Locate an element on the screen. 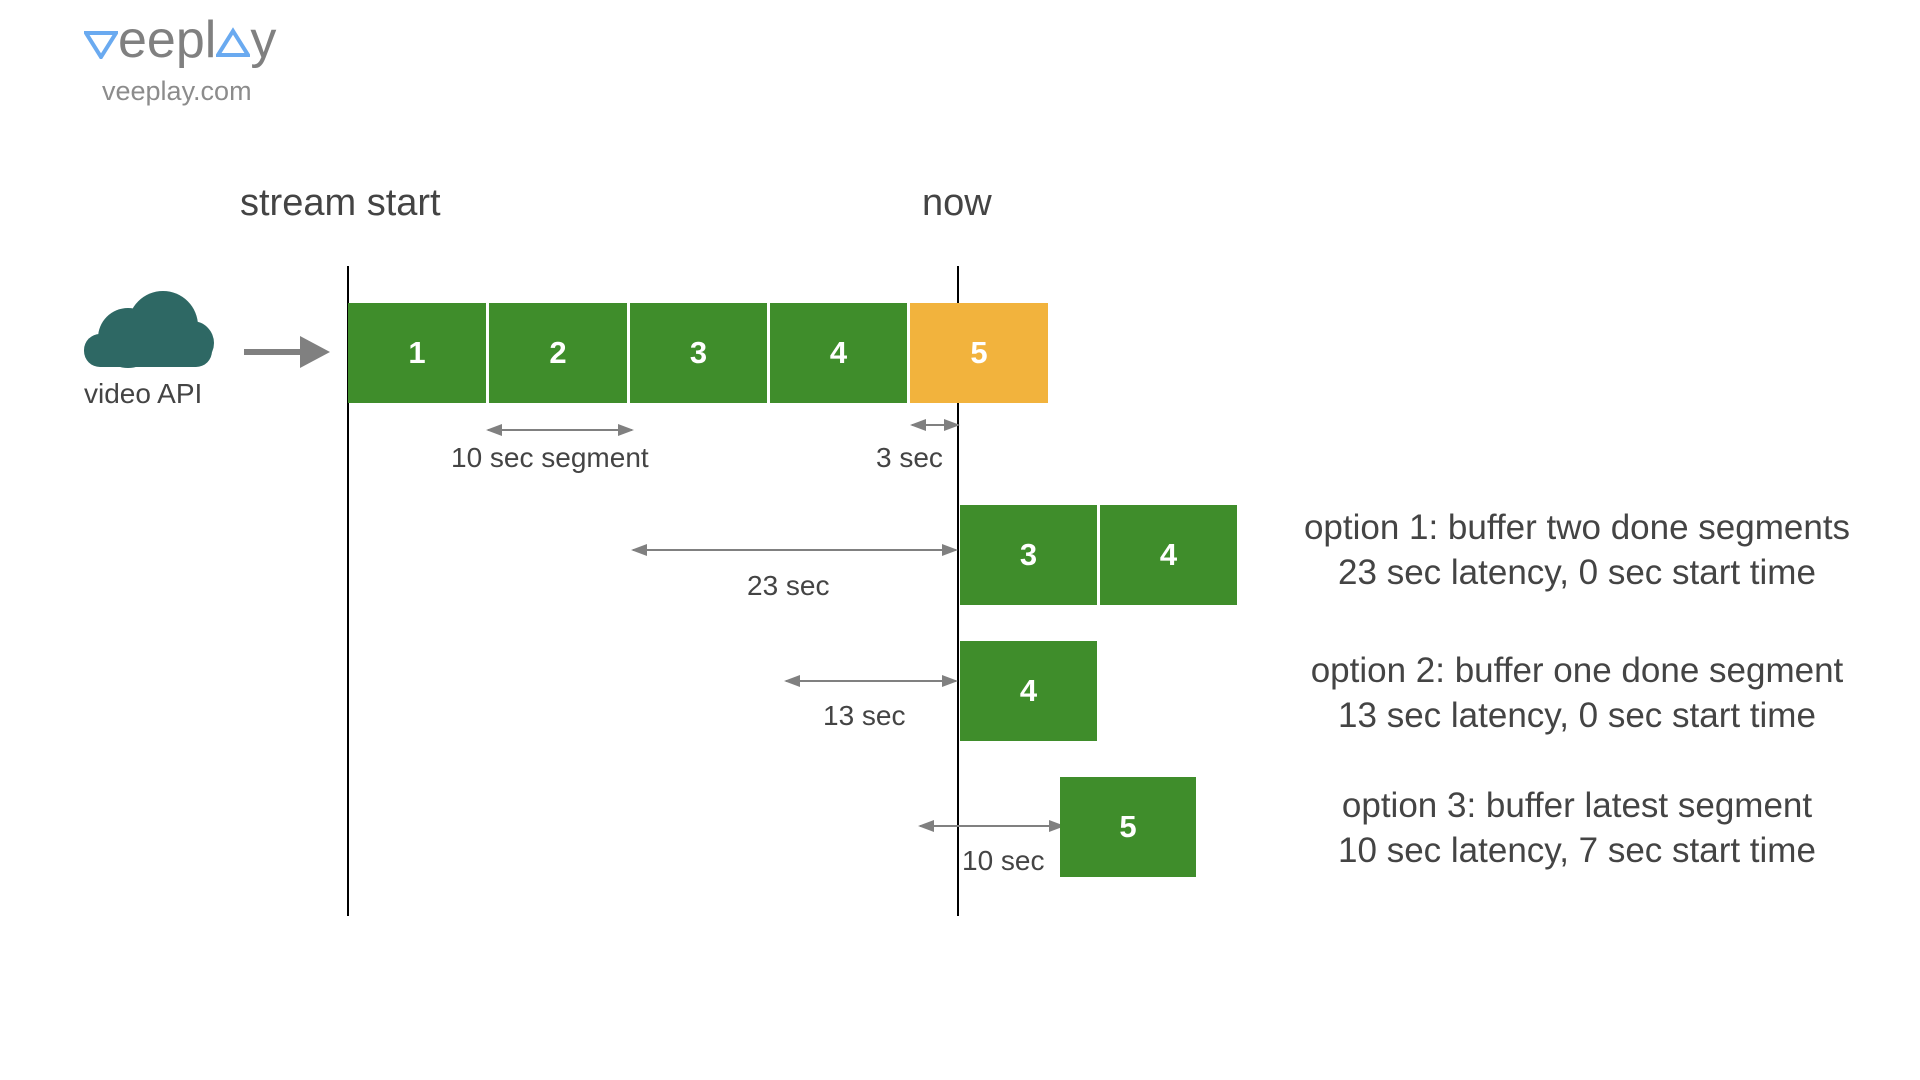  option-1-subtitle: 23 sec latency, 0 sec start time is located at coordinates (1577, 572).